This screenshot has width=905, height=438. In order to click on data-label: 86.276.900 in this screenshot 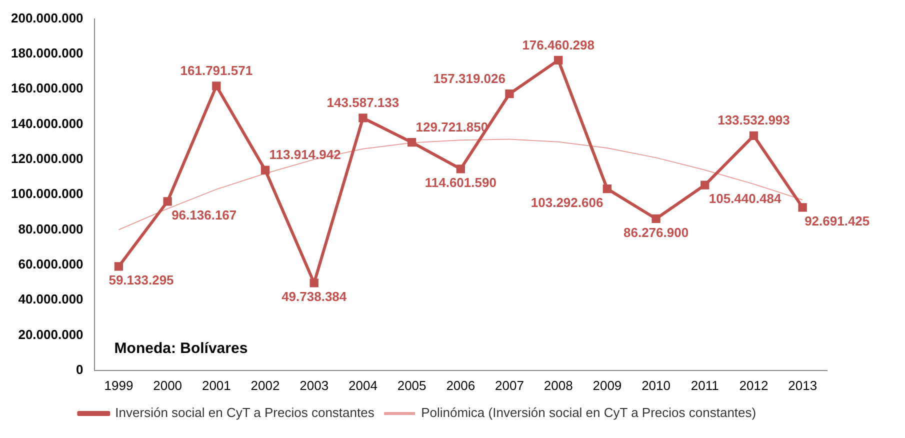, I will do `click(656, 232)`.